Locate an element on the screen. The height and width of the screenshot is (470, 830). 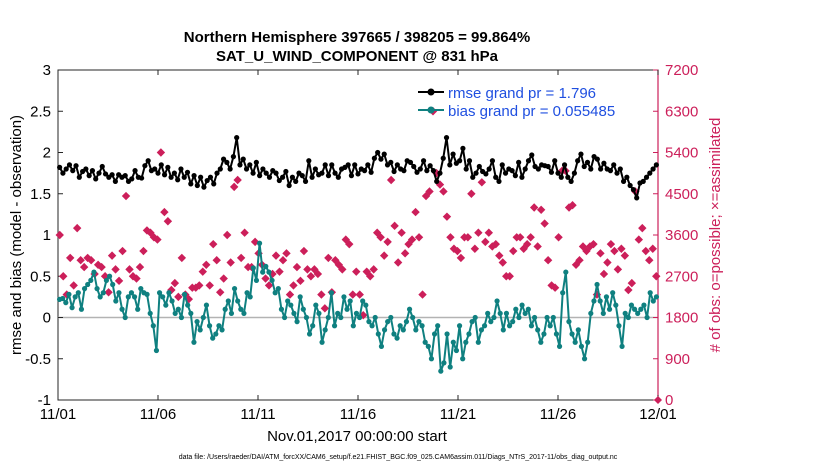
y-right-tick-label: 1800 is located at coordinates (681, 318).